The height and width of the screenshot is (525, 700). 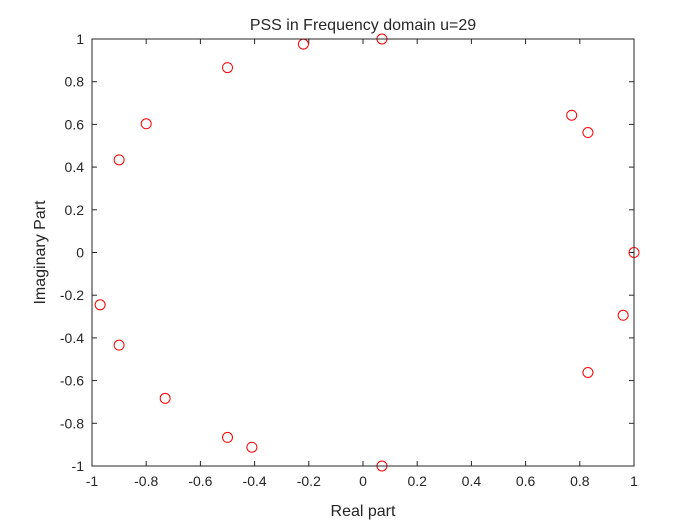 I want to click on x-tick-label: 0.8, so click(x=580, y=481).